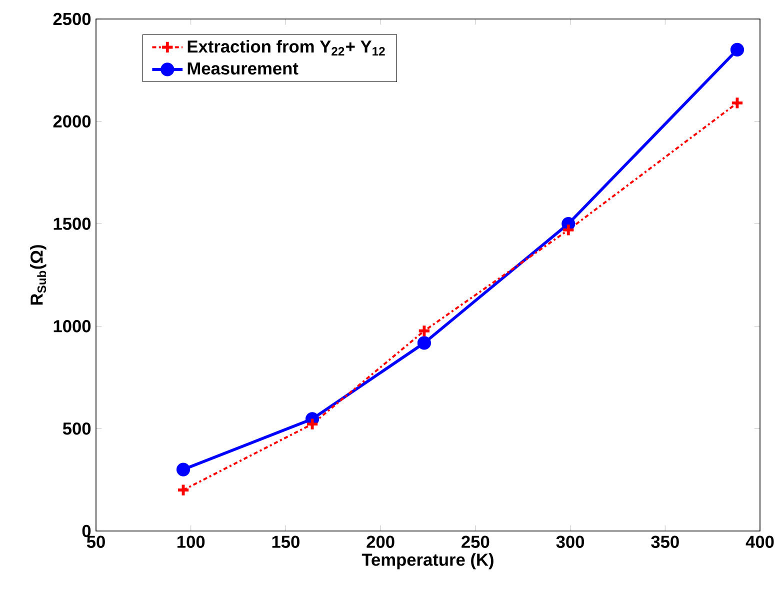 This screenshot has height=591, width=775. Describe the element at coordinates (665, 542) in the screenshot. I see `x-tick-label: 350` at that location.